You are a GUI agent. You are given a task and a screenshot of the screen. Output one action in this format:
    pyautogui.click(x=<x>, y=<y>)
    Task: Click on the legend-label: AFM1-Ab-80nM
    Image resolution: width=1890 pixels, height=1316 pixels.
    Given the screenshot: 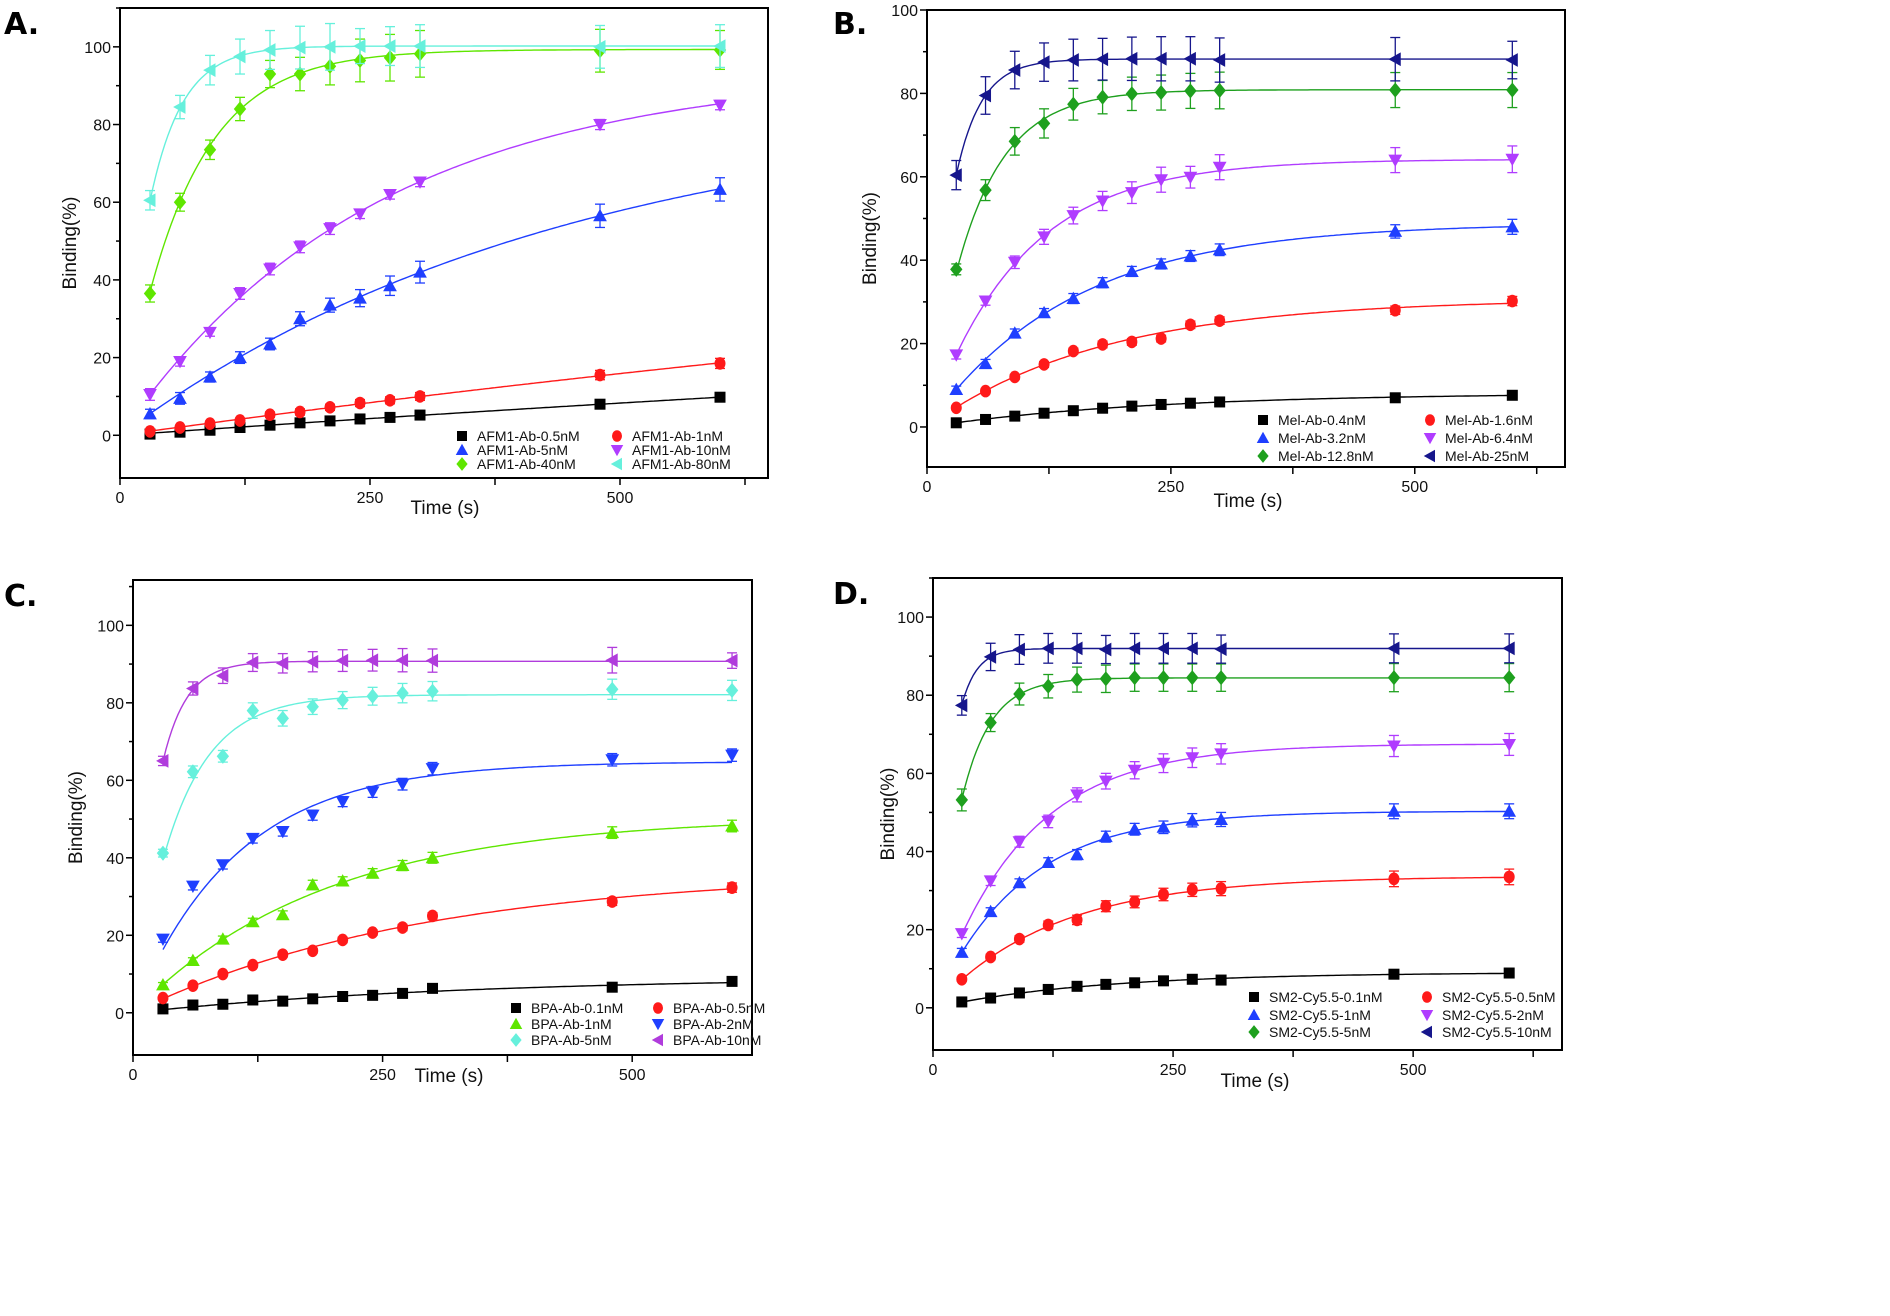 What is the action you would take?
    pyautogui.click(x=681, y=464)
    